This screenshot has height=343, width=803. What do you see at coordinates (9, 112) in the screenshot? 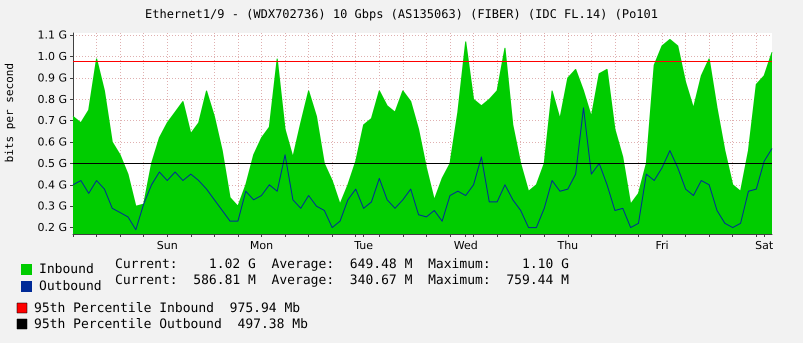
I see `y-axis-title: bits per second` at bounding box center [9, 112].